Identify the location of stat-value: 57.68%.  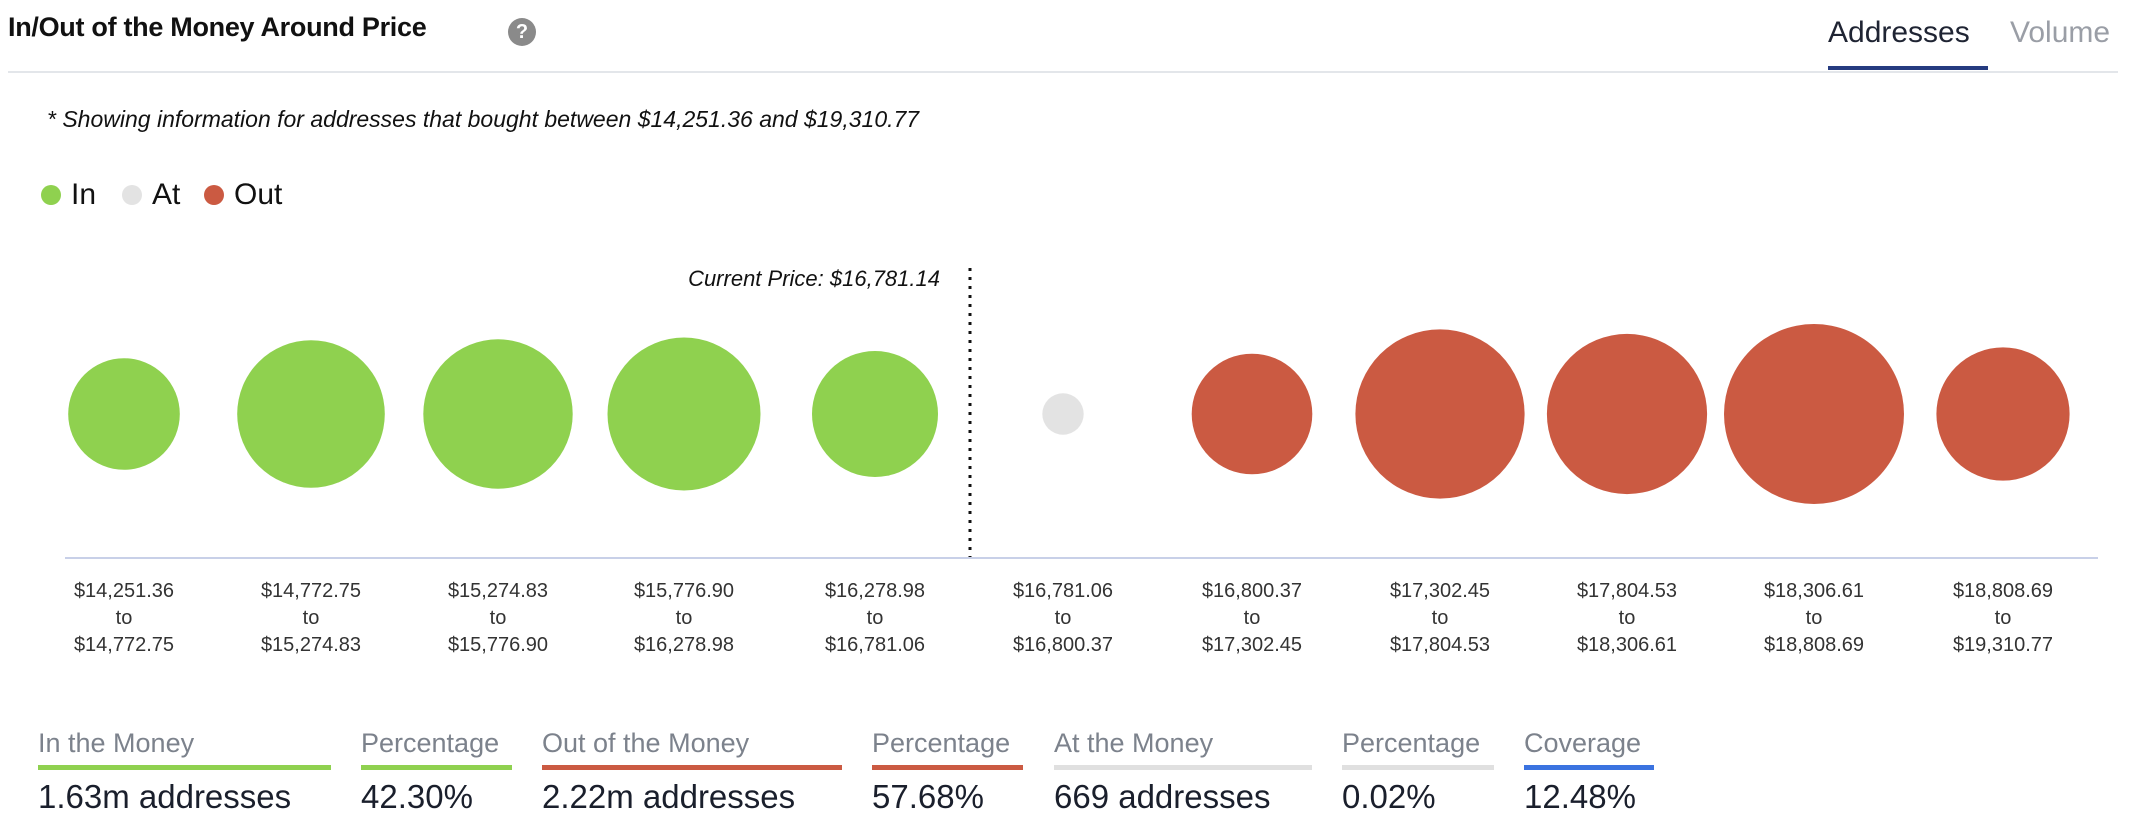
(928, 796).